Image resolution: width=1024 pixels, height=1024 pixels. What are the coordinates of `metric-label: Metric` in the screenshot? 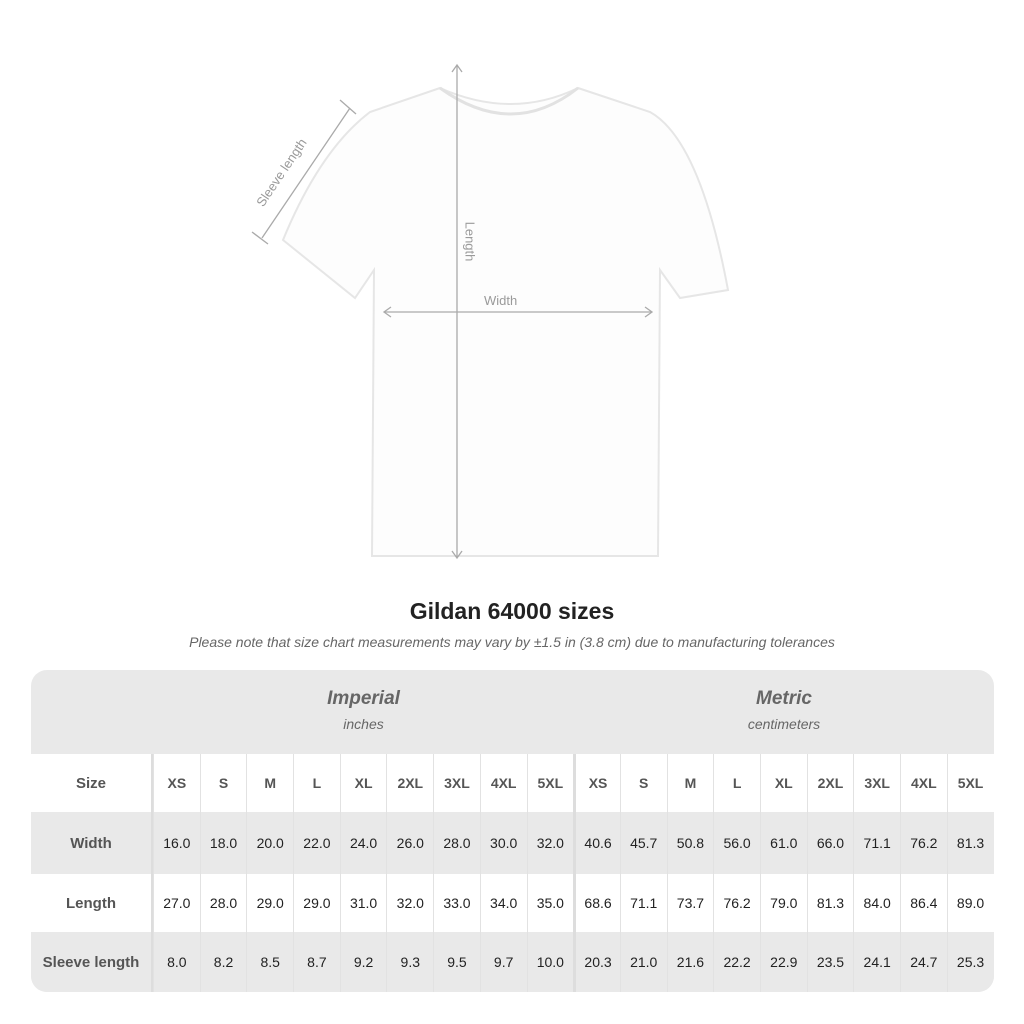 It's located at (784, 698).